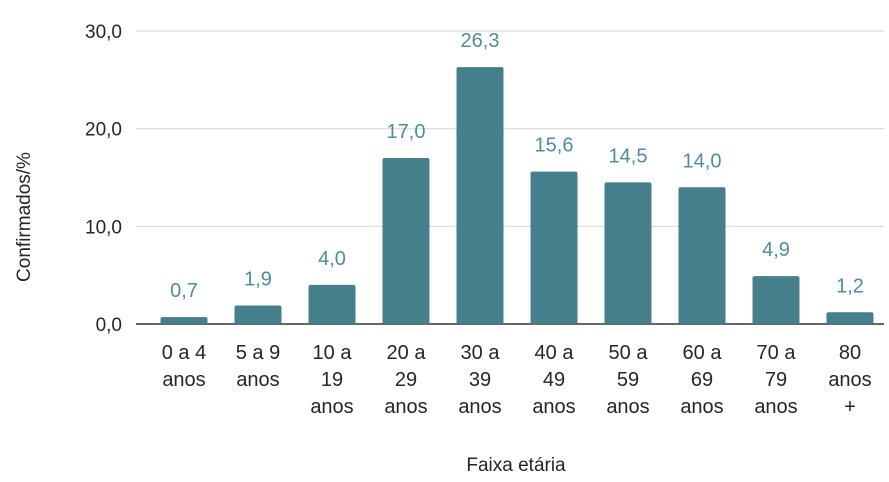 The image size is (889, 482). Describe the element at coordinates (702, 161) in the screenshot. I see `data-label: 14,0` at that location.